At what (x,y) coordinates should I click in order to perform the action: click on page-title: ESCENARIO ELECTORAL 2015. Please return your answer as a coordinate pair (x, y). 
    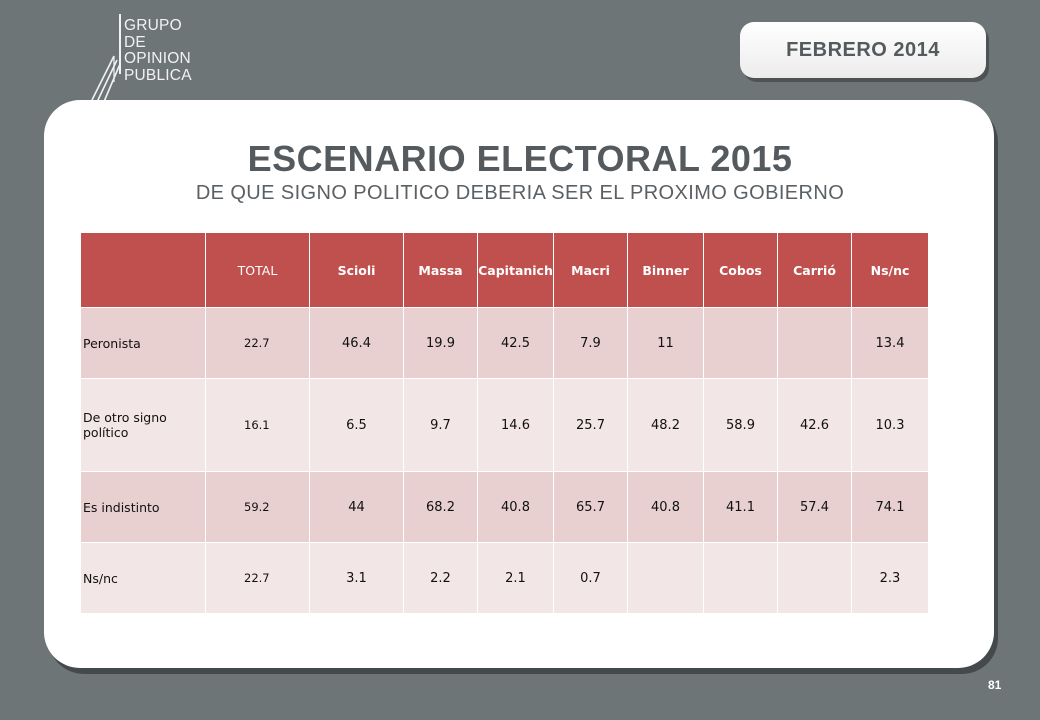
    Looking at the image, I should click on (520, 158).